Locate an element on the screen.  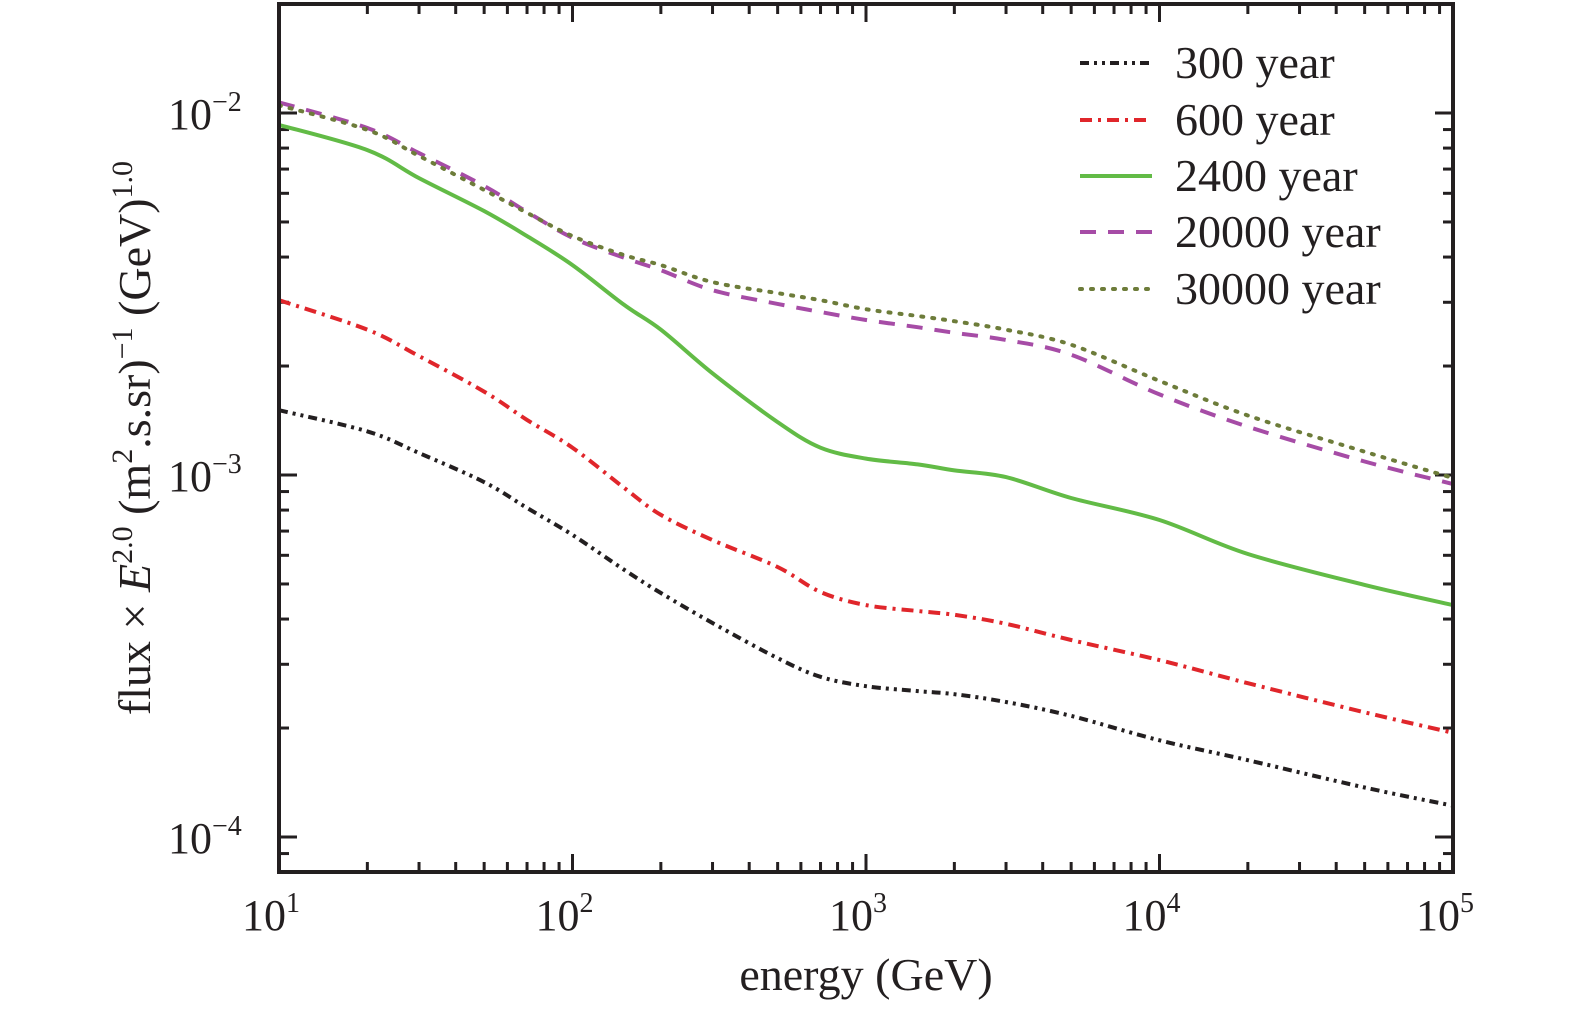
x-tick-label: 10⁴ is located at coordinates (1152, 914).